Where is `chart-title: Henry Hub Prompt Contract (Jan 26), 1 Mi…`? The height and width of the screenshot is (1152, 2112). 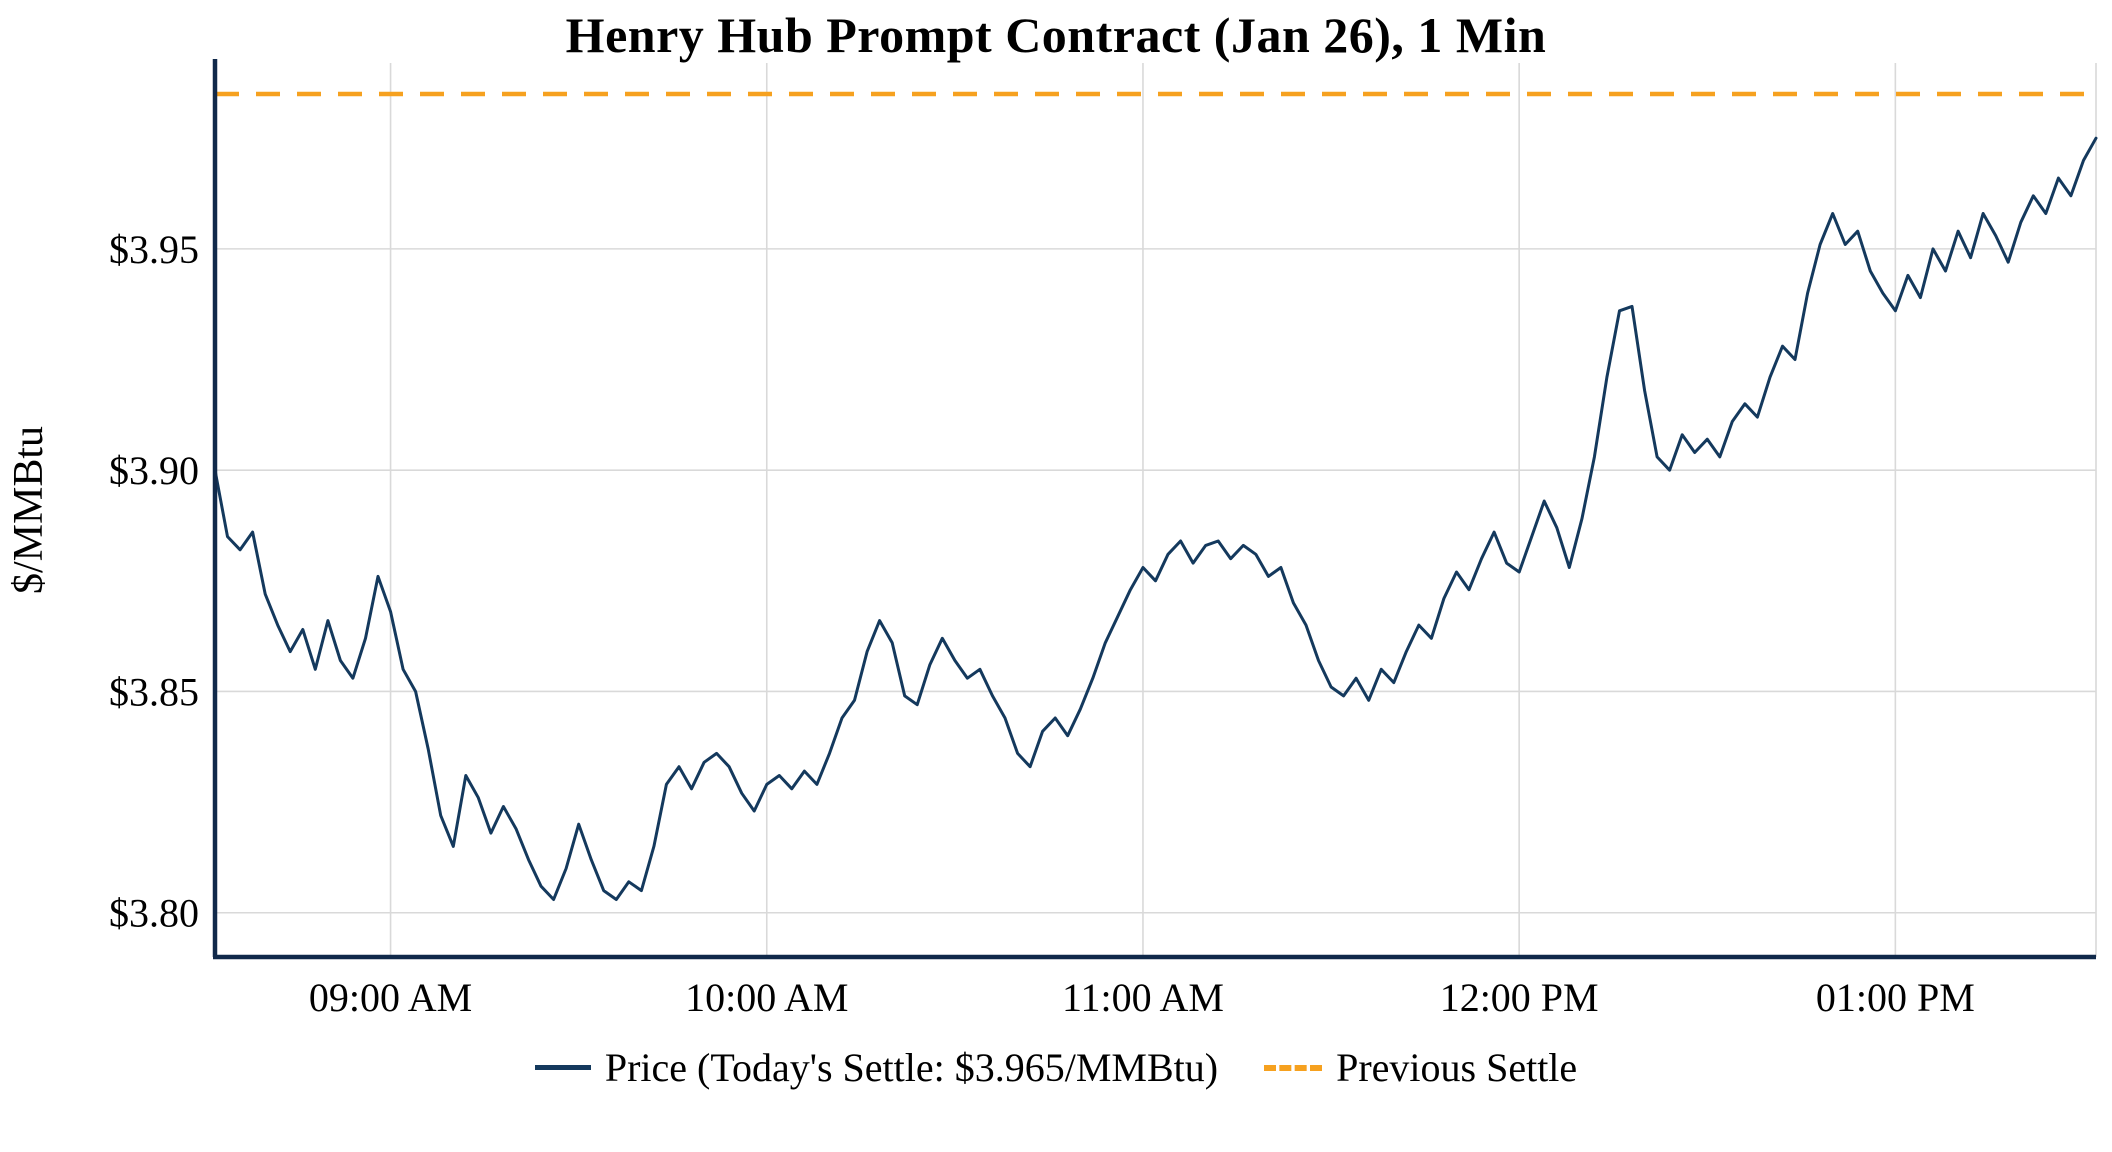 chart-title: Henry Hub Prompt Contract (Jan 26), 1 Mi… is located at coordinates (1056, 35).